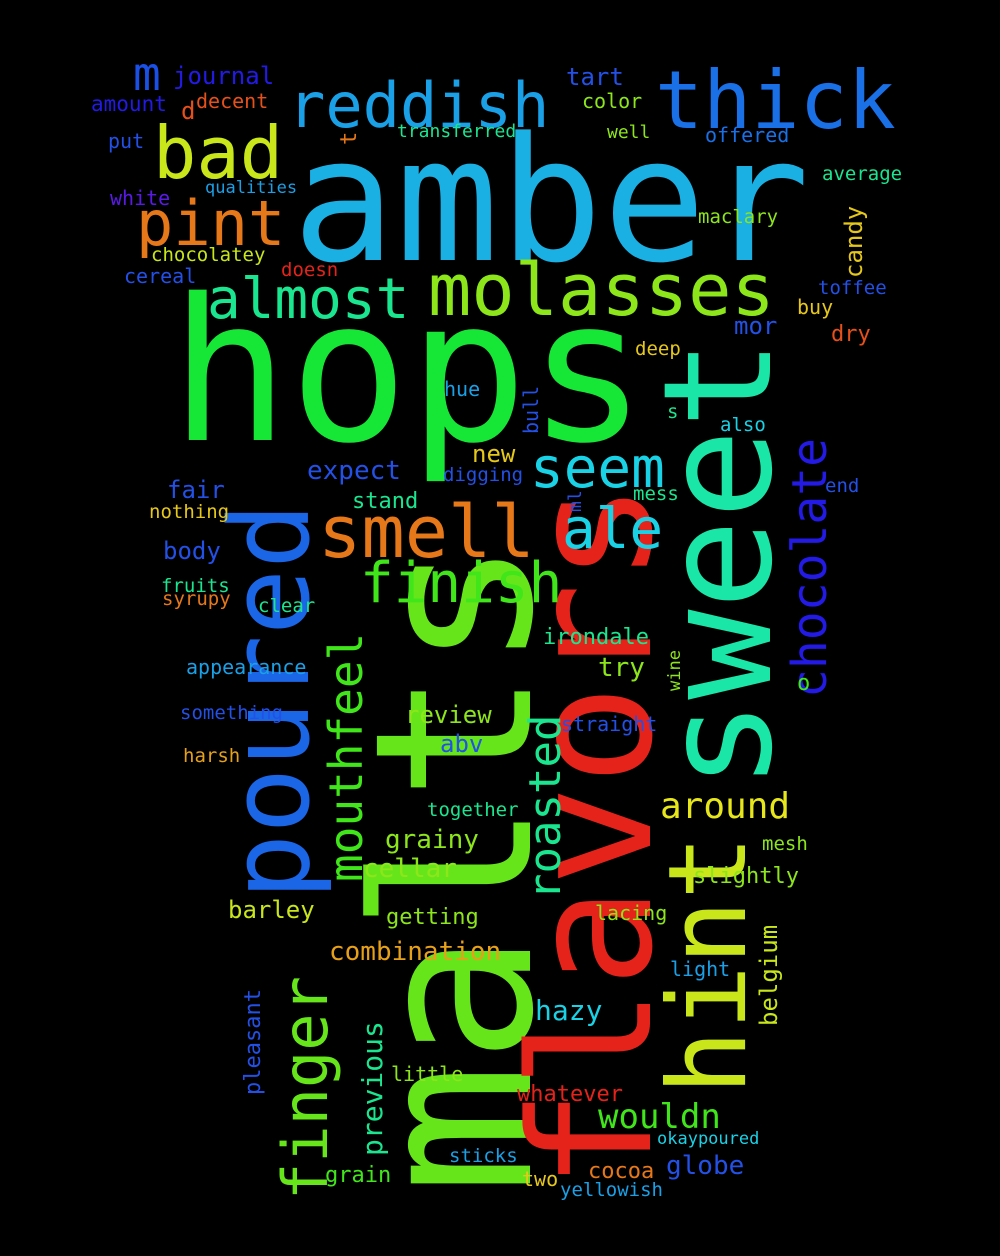 The width and height of the screenshot is (1000, 1256). I want to click on word-tart: tart, so click(595, 77).